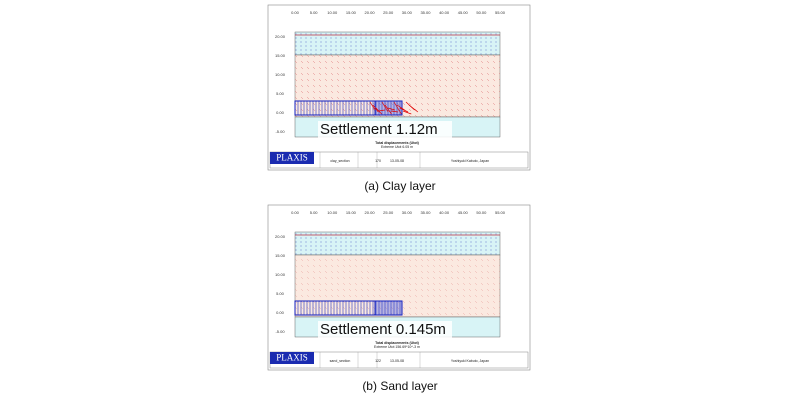 The height and width of the screenshot is (400, 800). I want to click on caption: (b) Sand layer, so click(399, 386).